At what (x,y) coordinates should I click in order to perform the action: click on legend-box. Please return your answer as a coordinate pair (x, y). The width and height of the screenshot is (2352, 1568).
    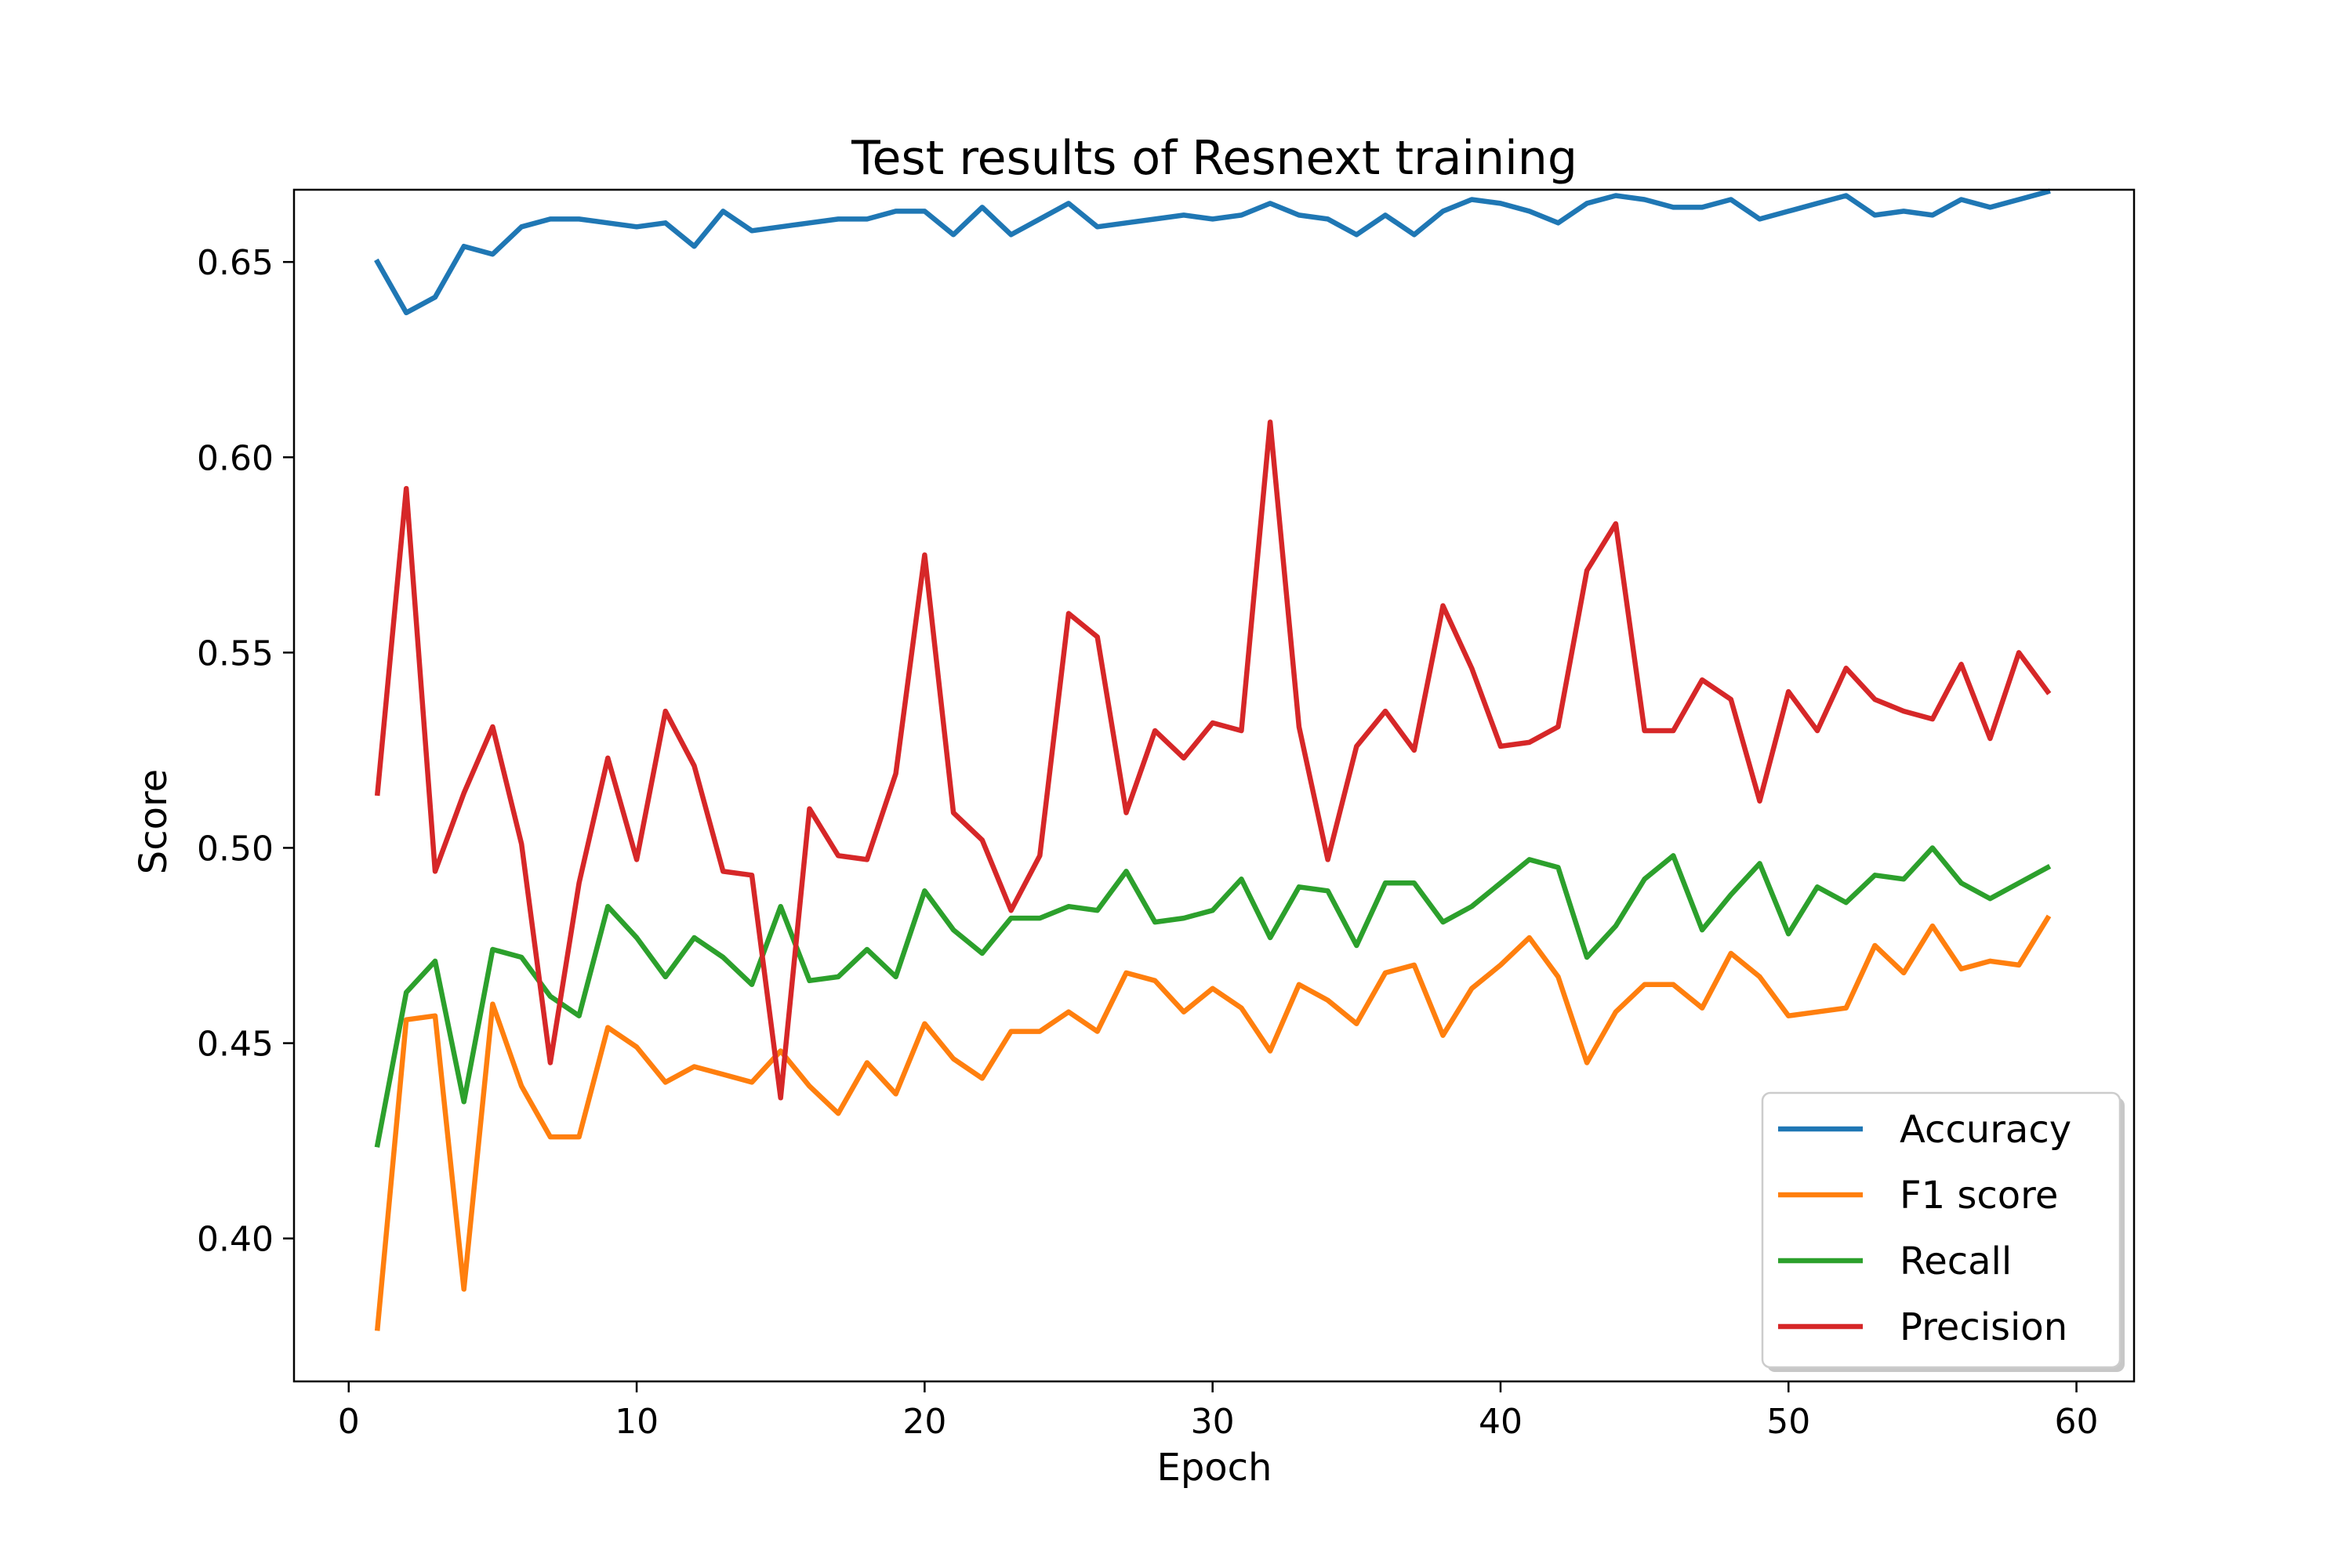
    Looking at the image, I should click on (1941, 1230).